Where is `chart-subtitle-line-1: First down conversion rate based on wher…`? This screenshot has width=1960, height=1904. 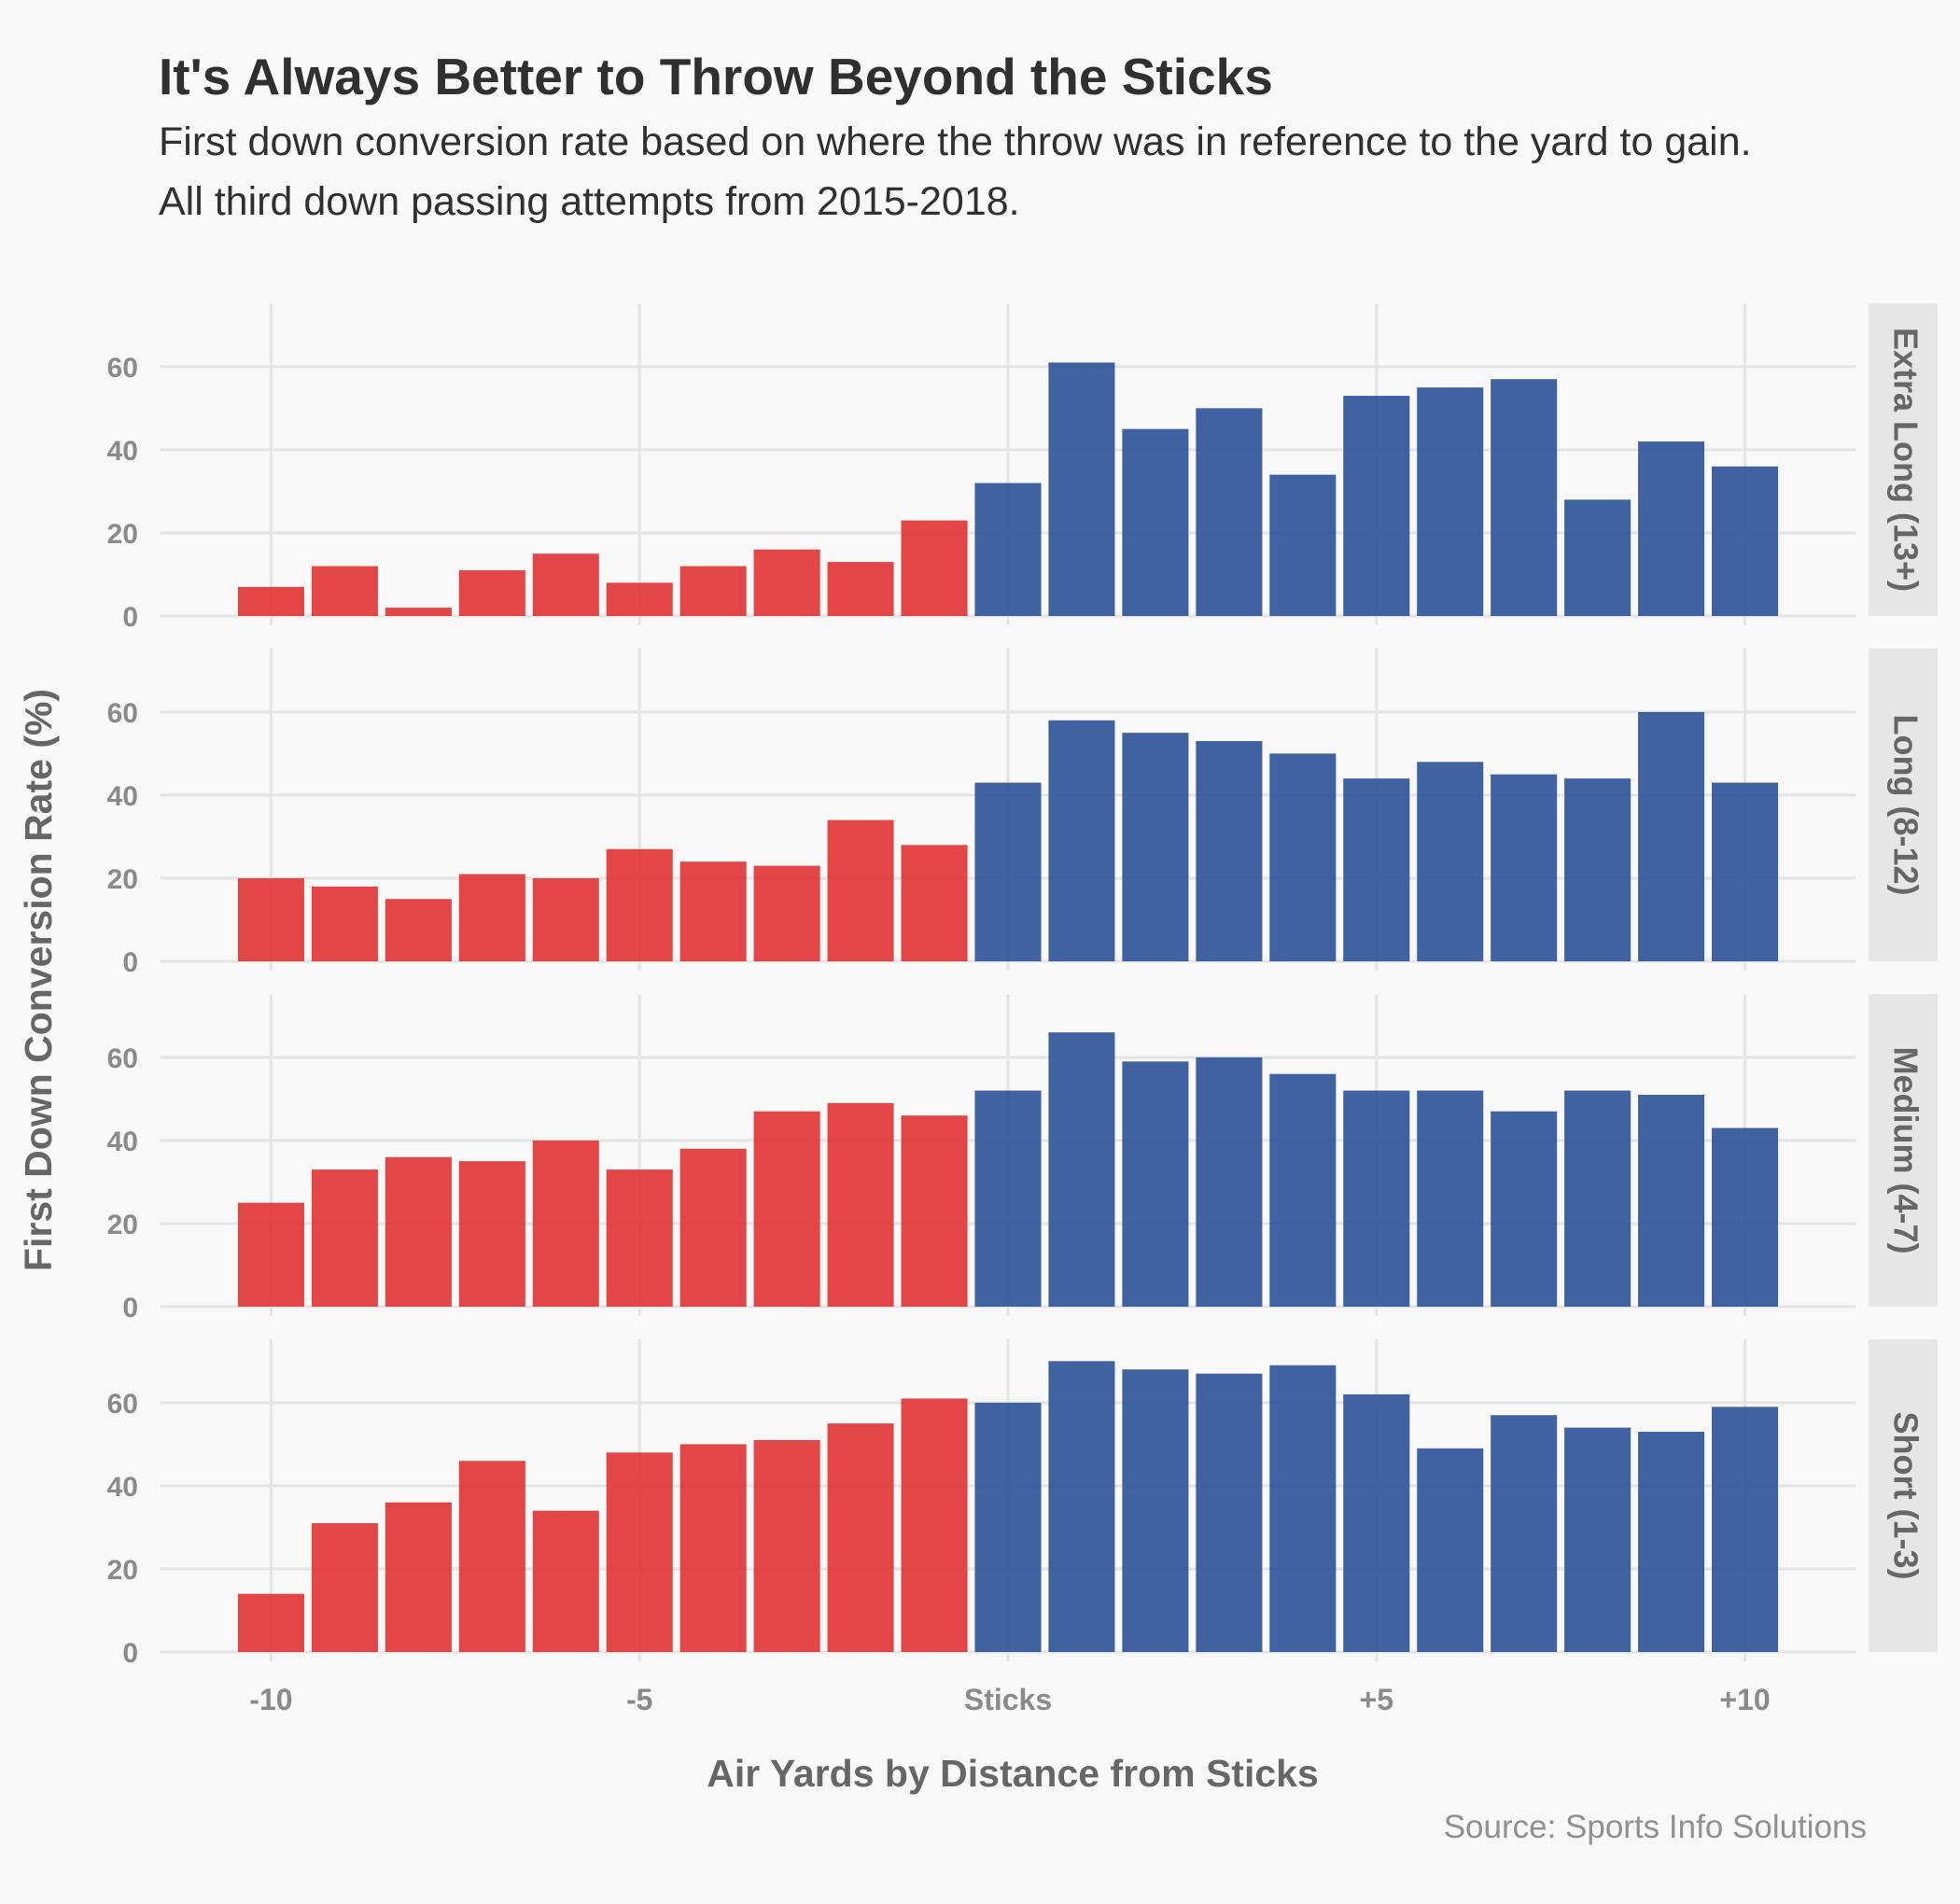
chart-subtitle-line-1: First down conversion rate based on wher… is located at coordinates (955, 141).